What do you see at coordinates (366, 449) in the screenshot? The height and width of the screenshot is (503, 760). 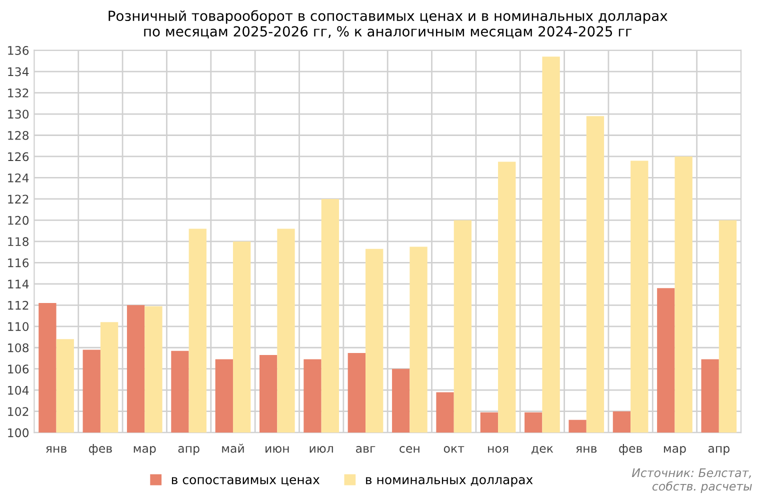 I see `x-tick-label: авг` at bounding box center [366, 449].